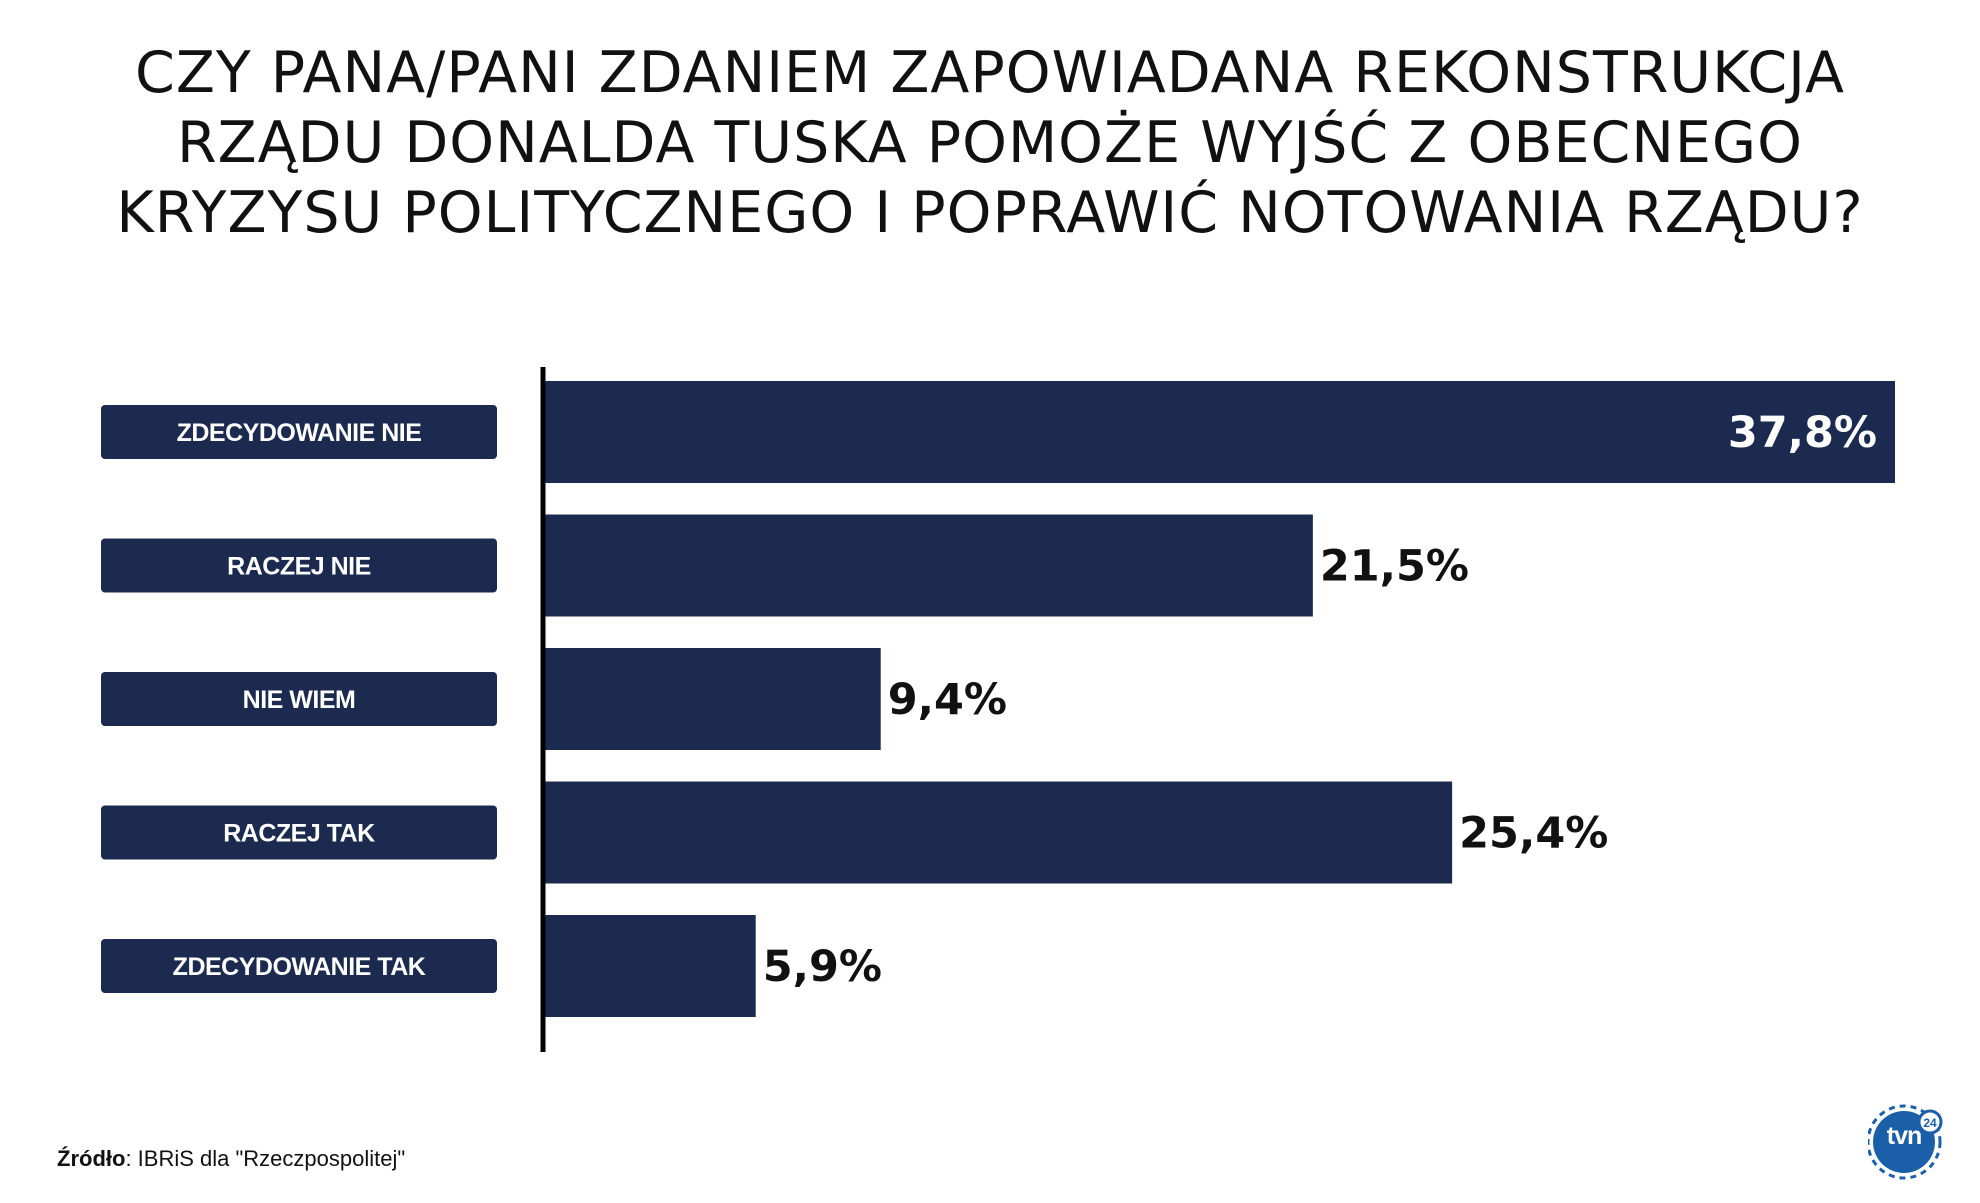 Image resolution: width=1980 pixels, height=1203 pixels. What do you see at coordinates (822, 967) in the screenshot?
I see `value-label: 5,9%` at bounding box center [822, 967].